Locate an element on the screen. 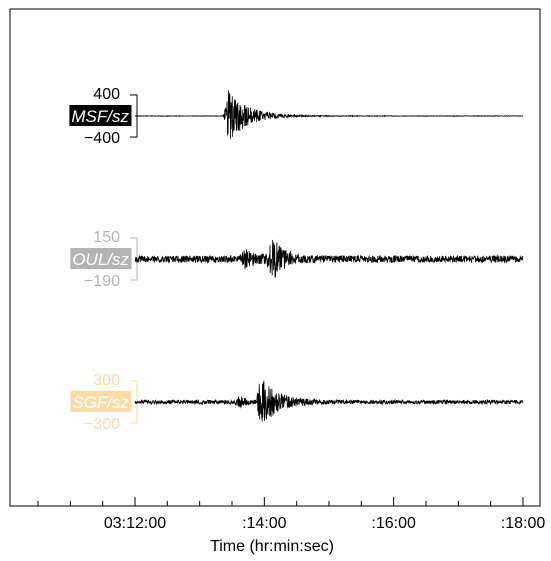  scale-min-label: −400 is located at coordinates (102, 138).